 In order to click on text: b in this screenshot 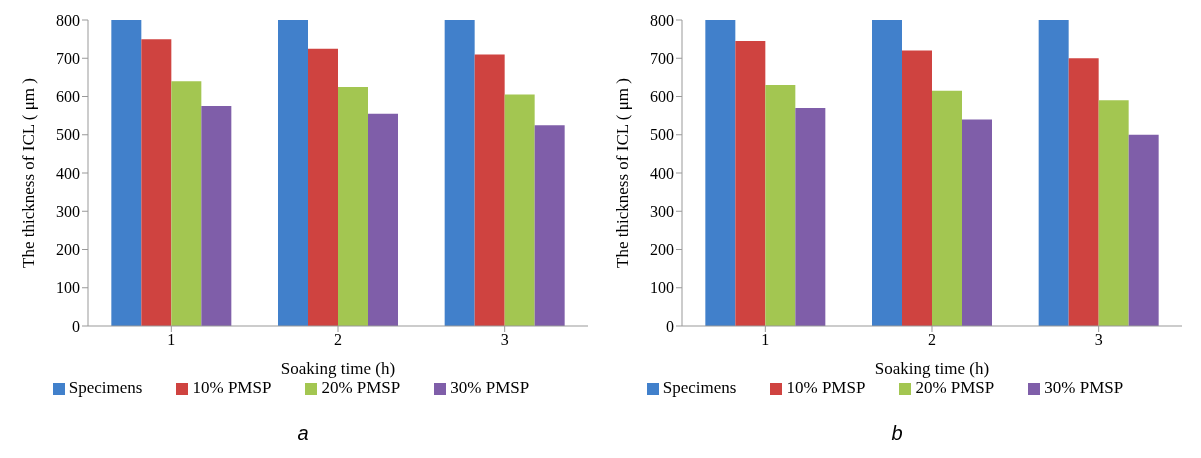, I will do `click(897, 433)`.